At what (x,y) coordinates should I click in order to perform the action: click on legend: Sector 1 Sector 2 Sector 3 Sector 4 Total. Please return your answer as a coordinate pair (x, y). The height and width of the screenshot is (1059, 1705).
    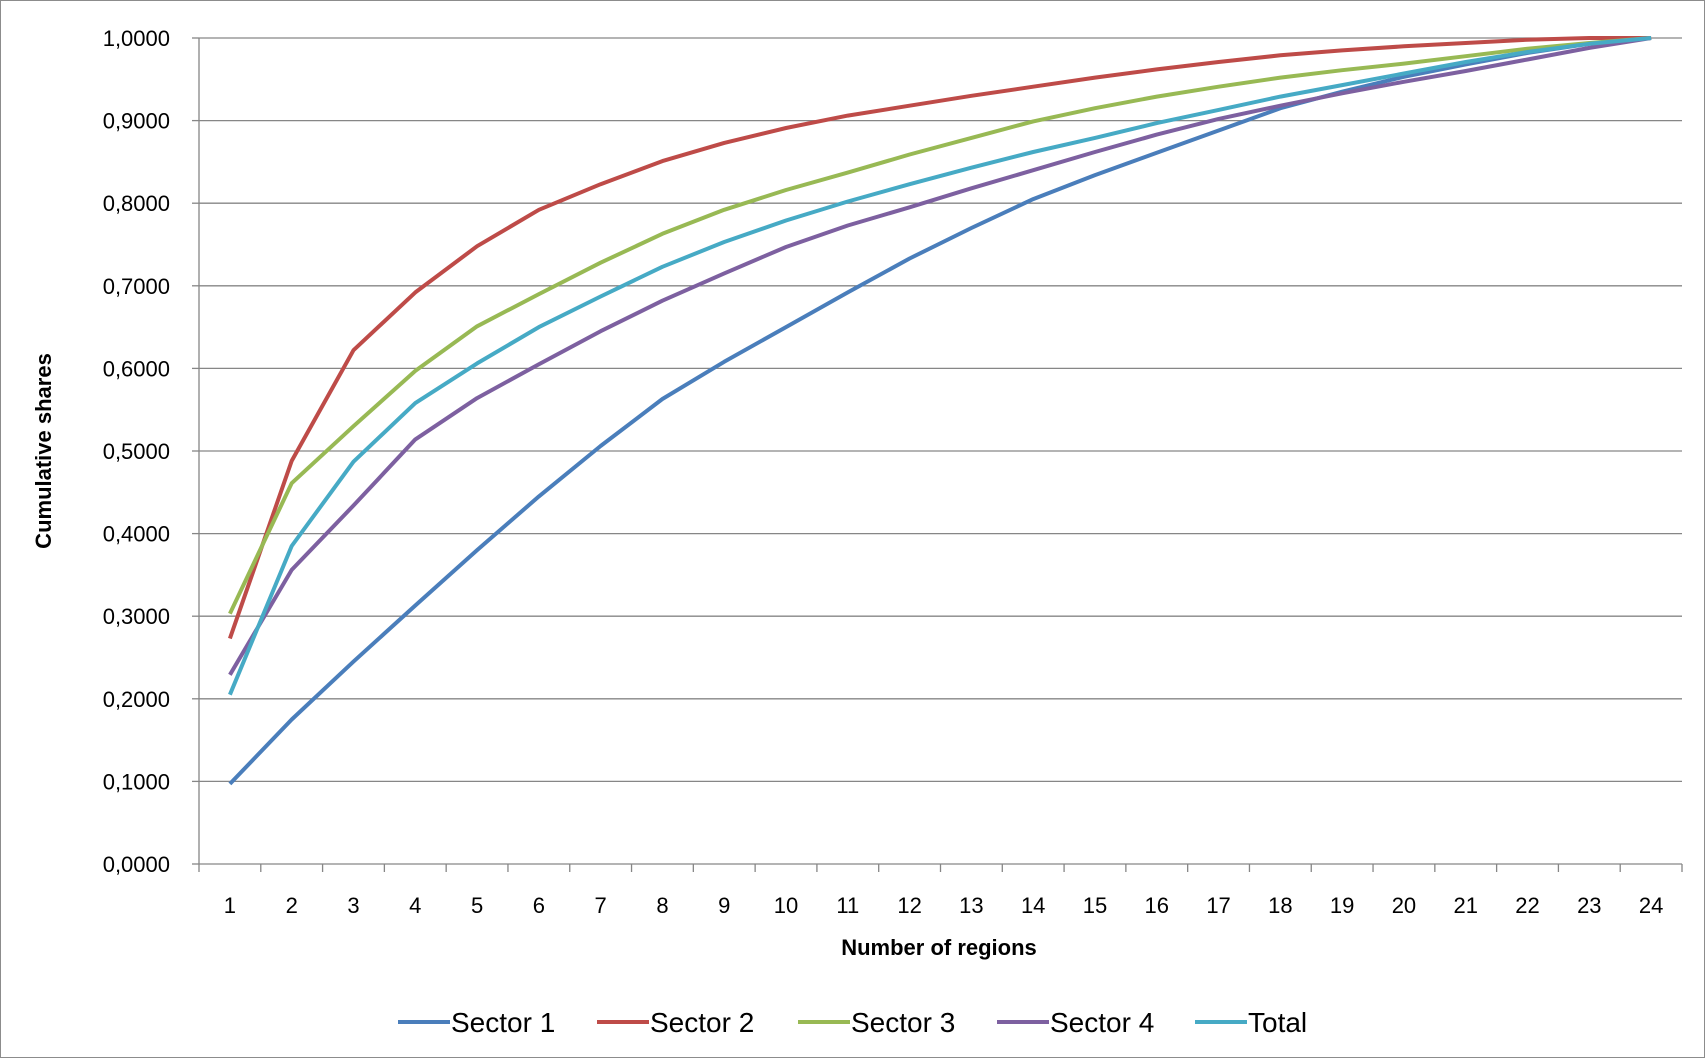
    Looking at the image, I should click on (852, 1022).